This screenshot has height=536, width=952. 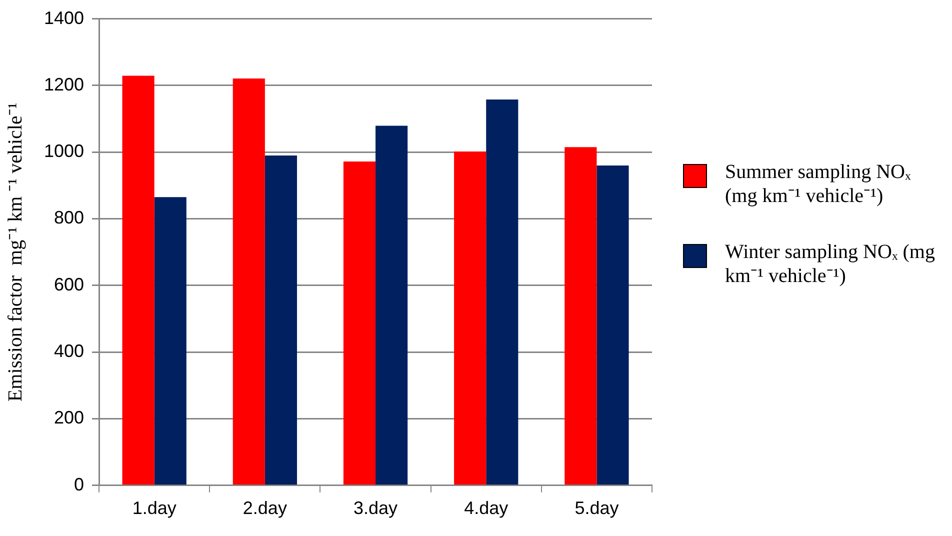 I want to click on y-tick-label: 0, so click(x=79, y=484).